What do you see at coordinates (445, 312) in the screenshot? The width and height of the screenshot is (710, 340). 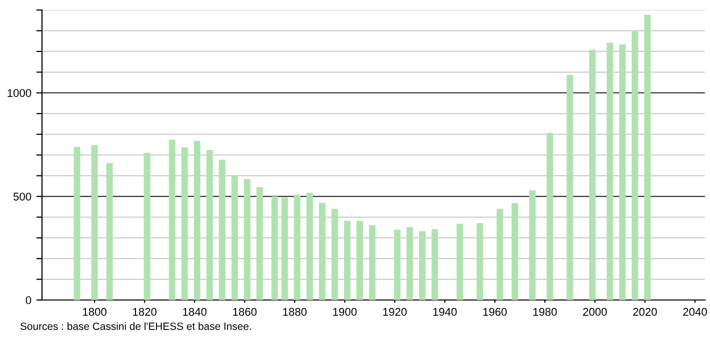 I see `x-tick-label: 1940` at bounding box center [445, 312].